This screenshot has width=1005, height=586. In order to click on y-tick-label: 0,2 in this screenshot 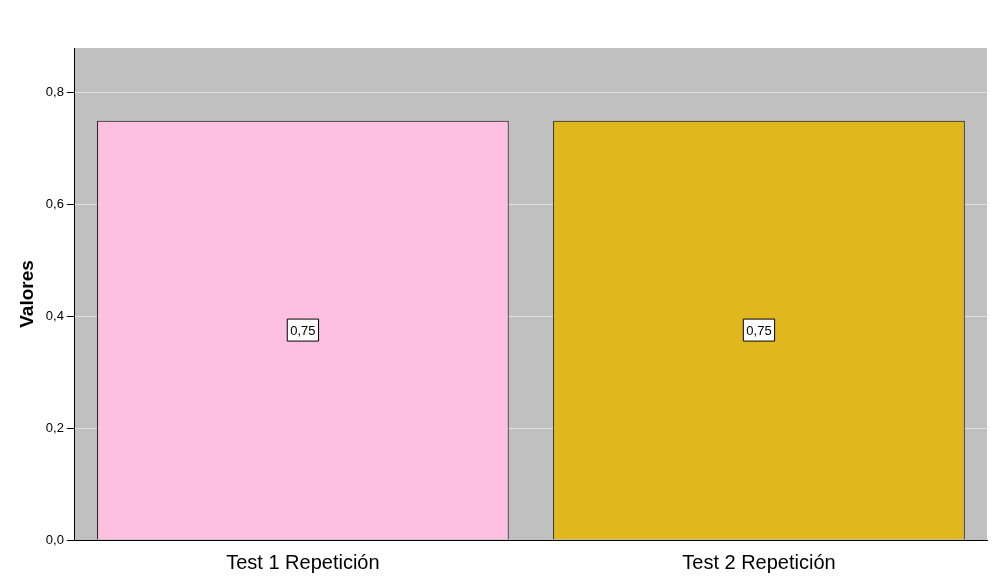, I will do `click(54, 427)`.